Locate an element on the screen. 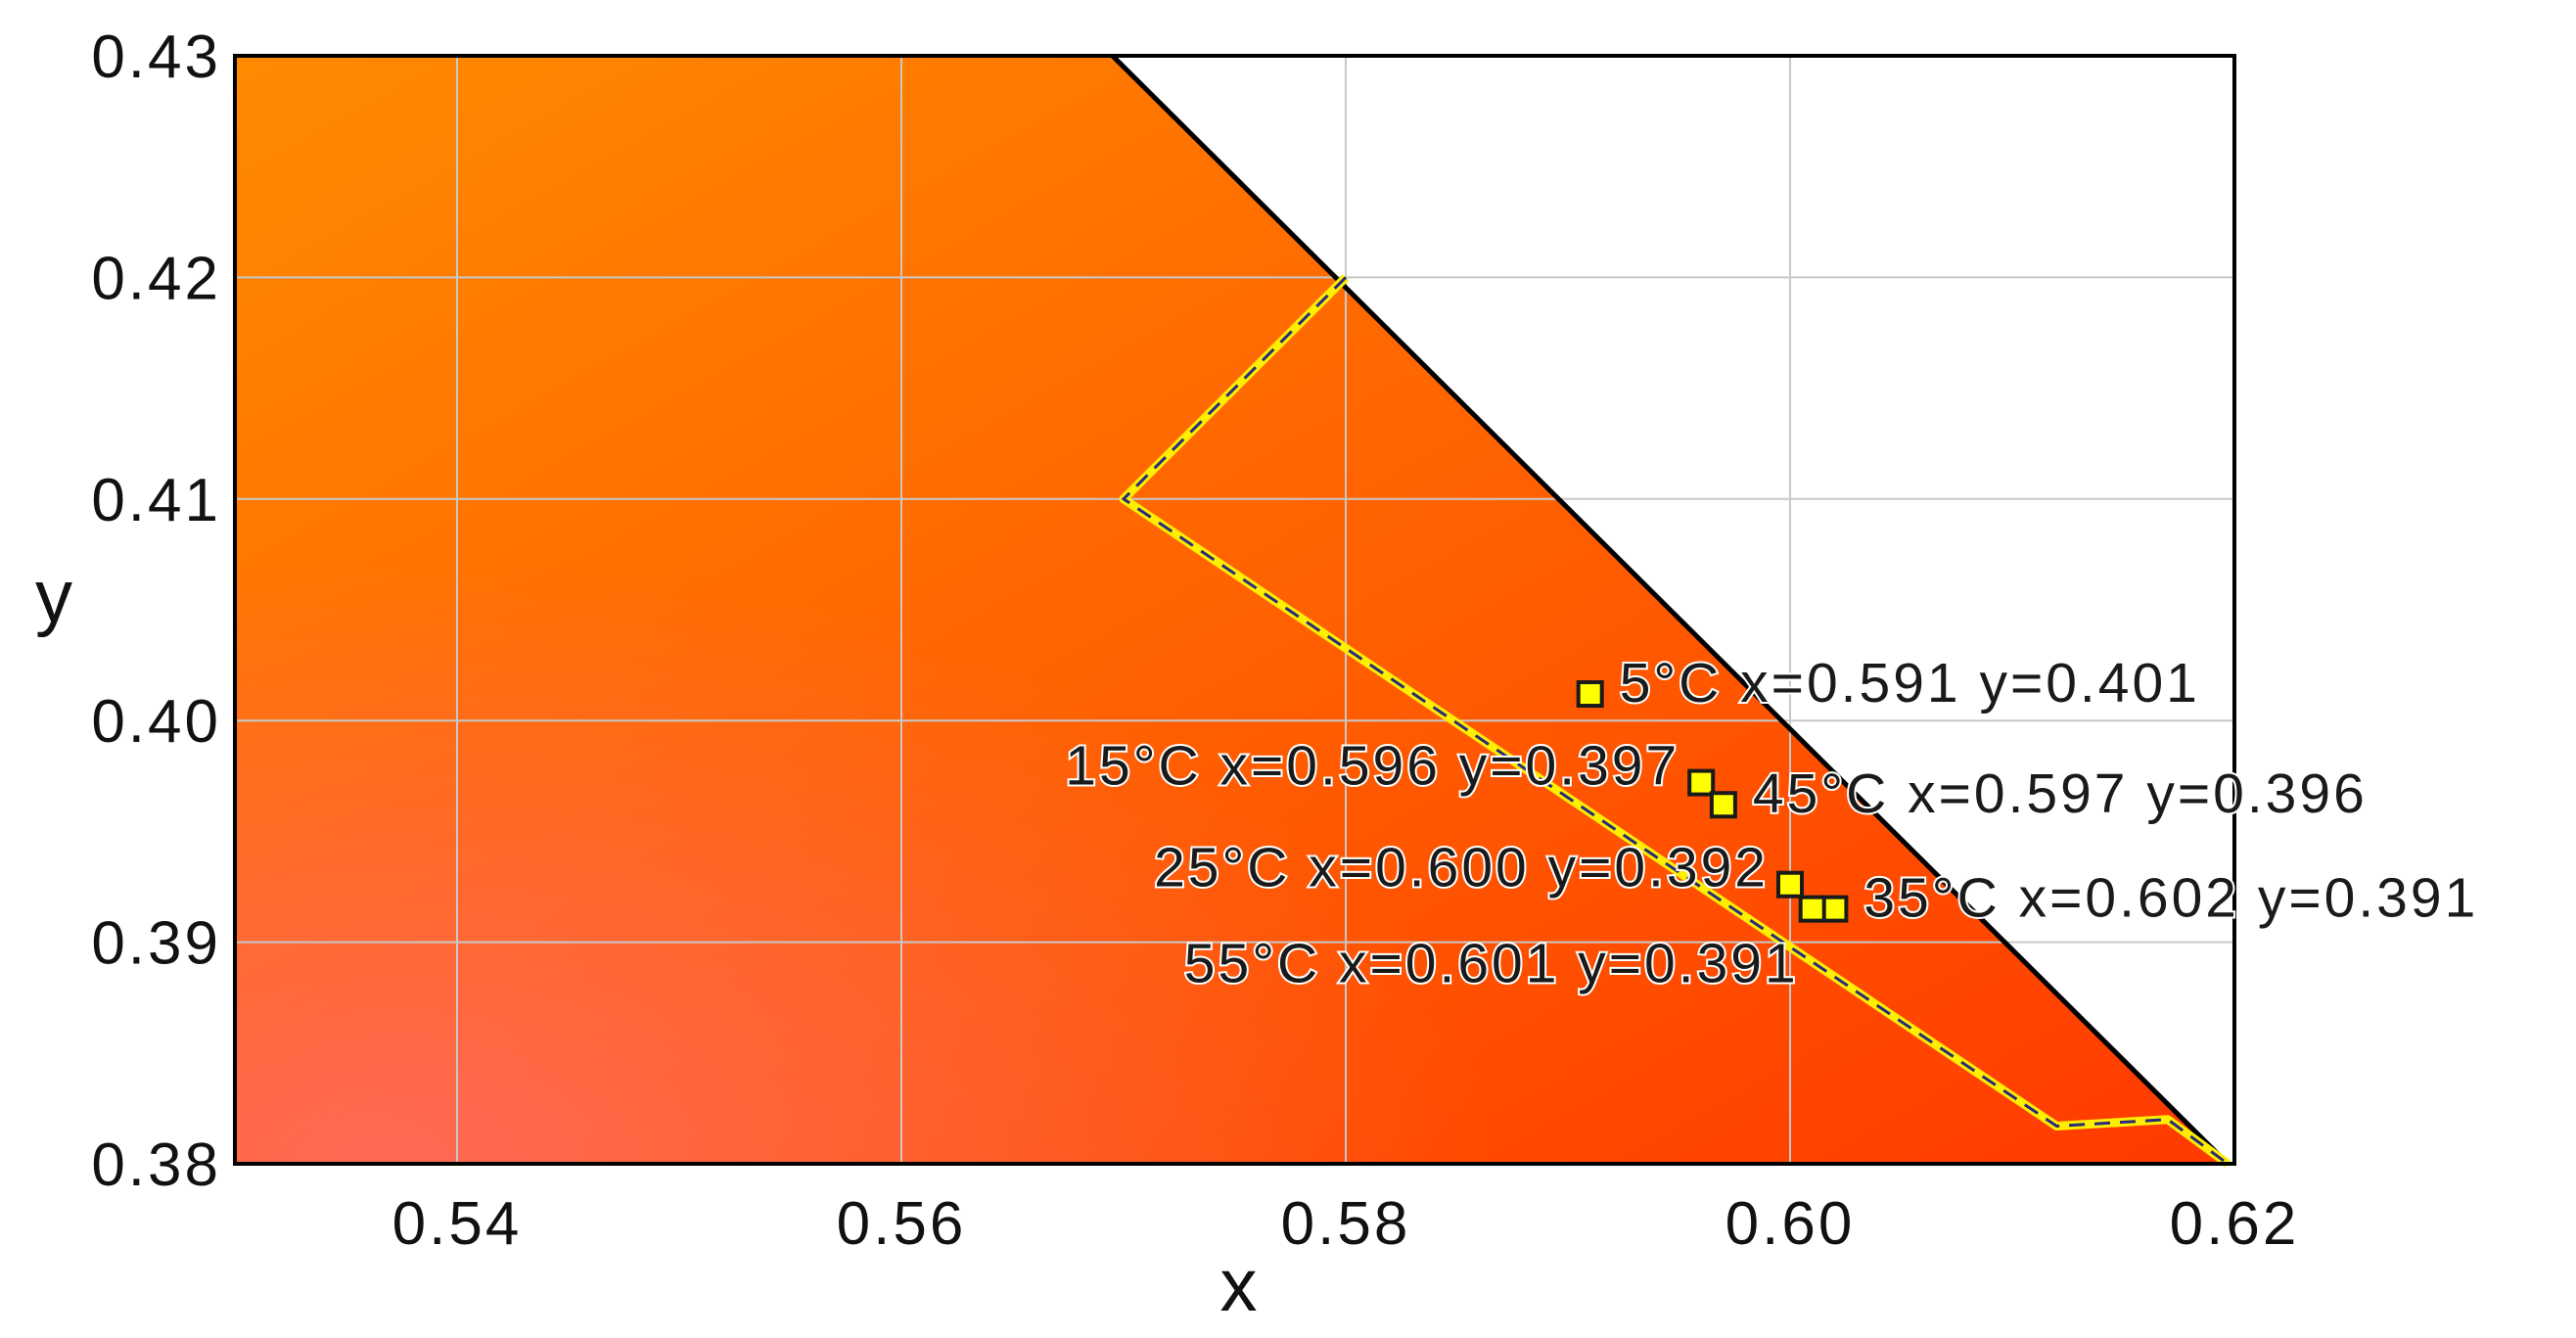 The width and height of the screenshot is (2576, 1338). data-point-label: 5°C x=0.591 y=0.401 is located at coordinates (1910, 684).